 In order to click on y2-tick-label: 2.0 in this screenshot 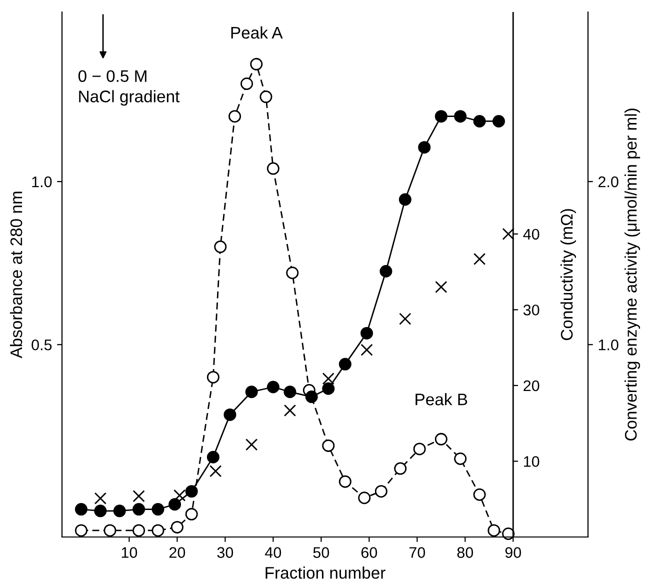, I will do `click(608, 182)`.